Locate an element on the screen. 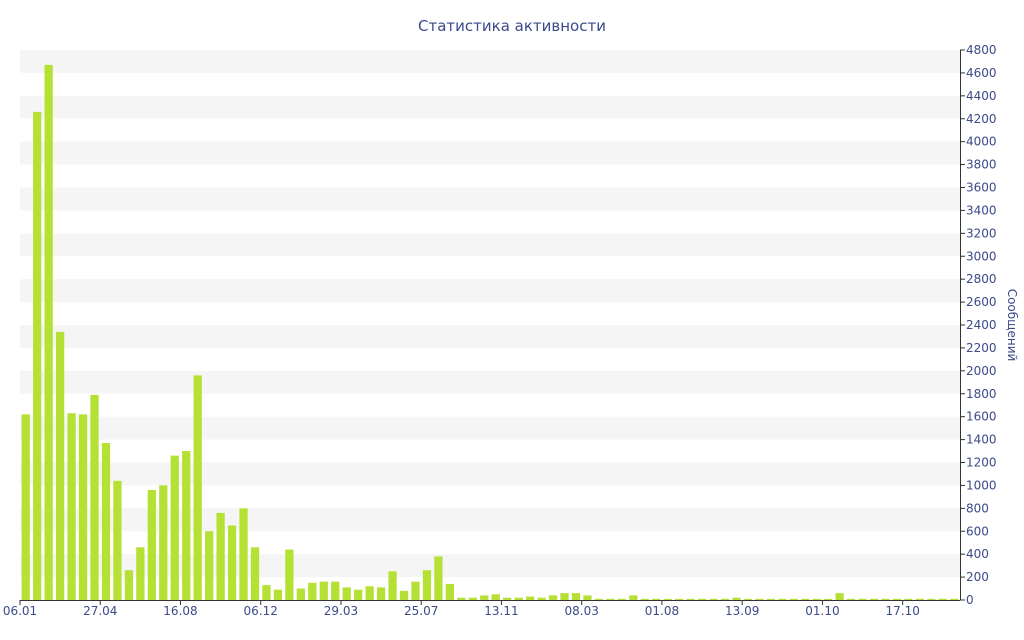 The image size is (1024, 640). y-tick-label: 3600 is located at coordinates (981, 188).